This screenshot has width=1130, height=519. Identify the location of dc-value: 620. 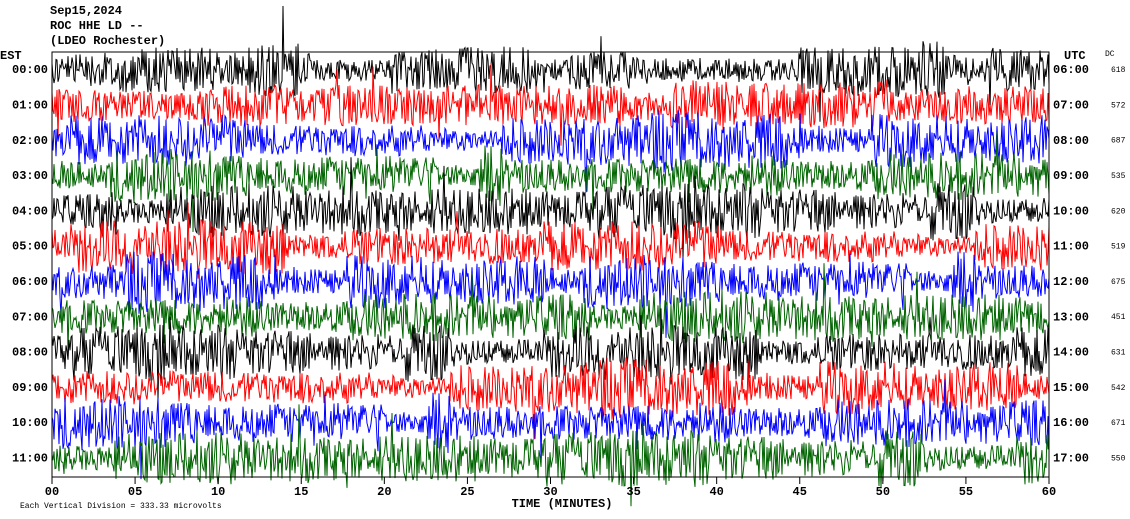
(1118, 211).